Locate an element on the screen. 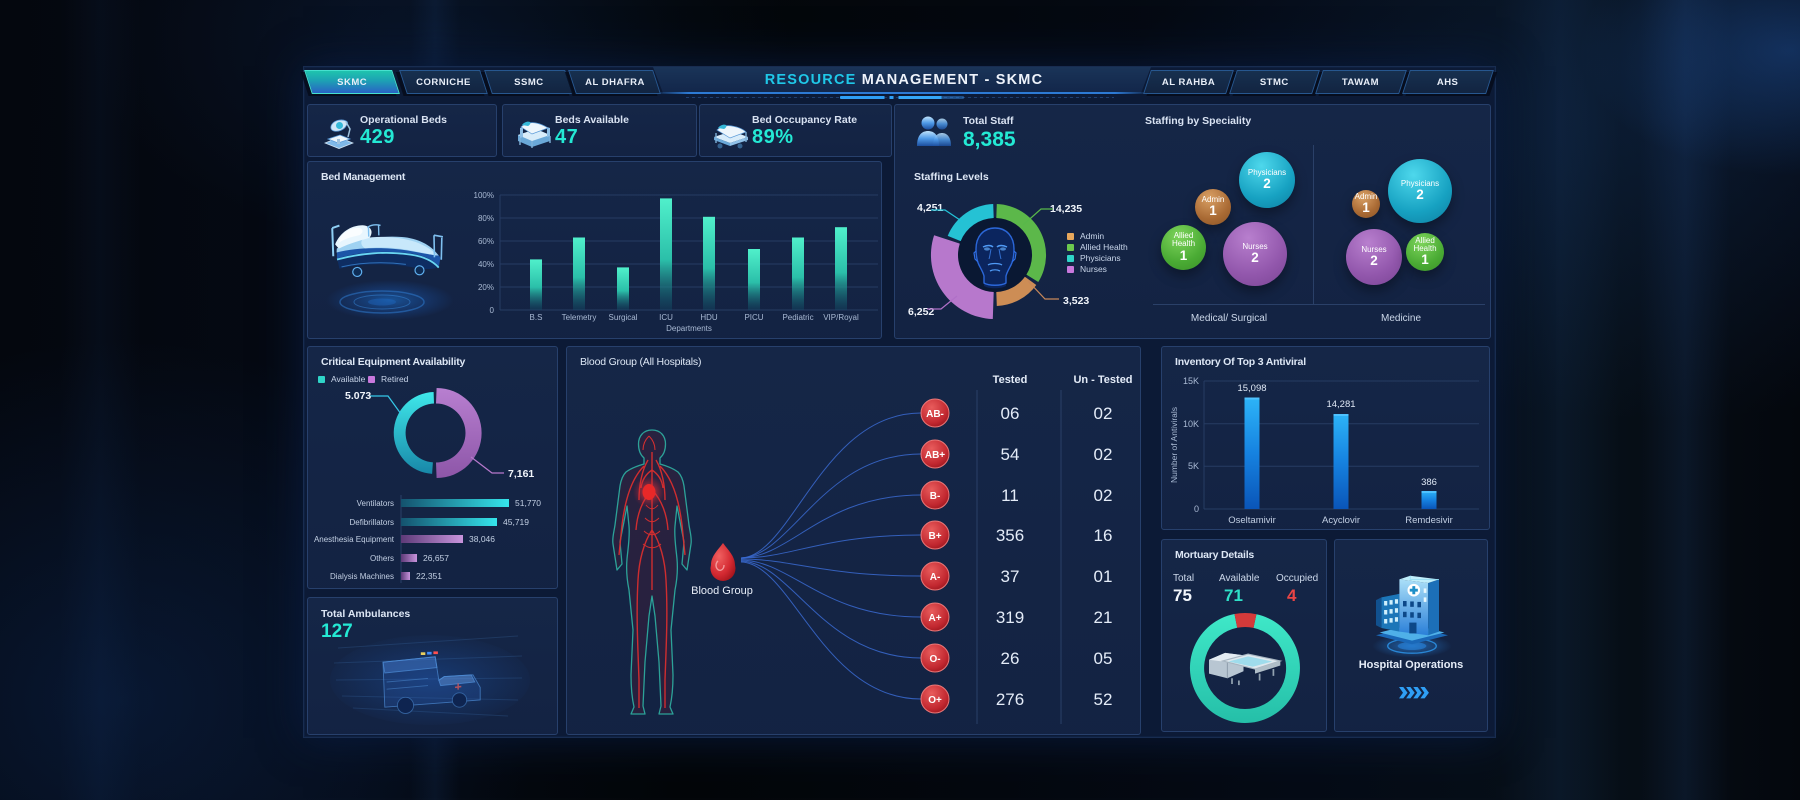  svg-text: Blood Group is located at coordinates (722, 591).